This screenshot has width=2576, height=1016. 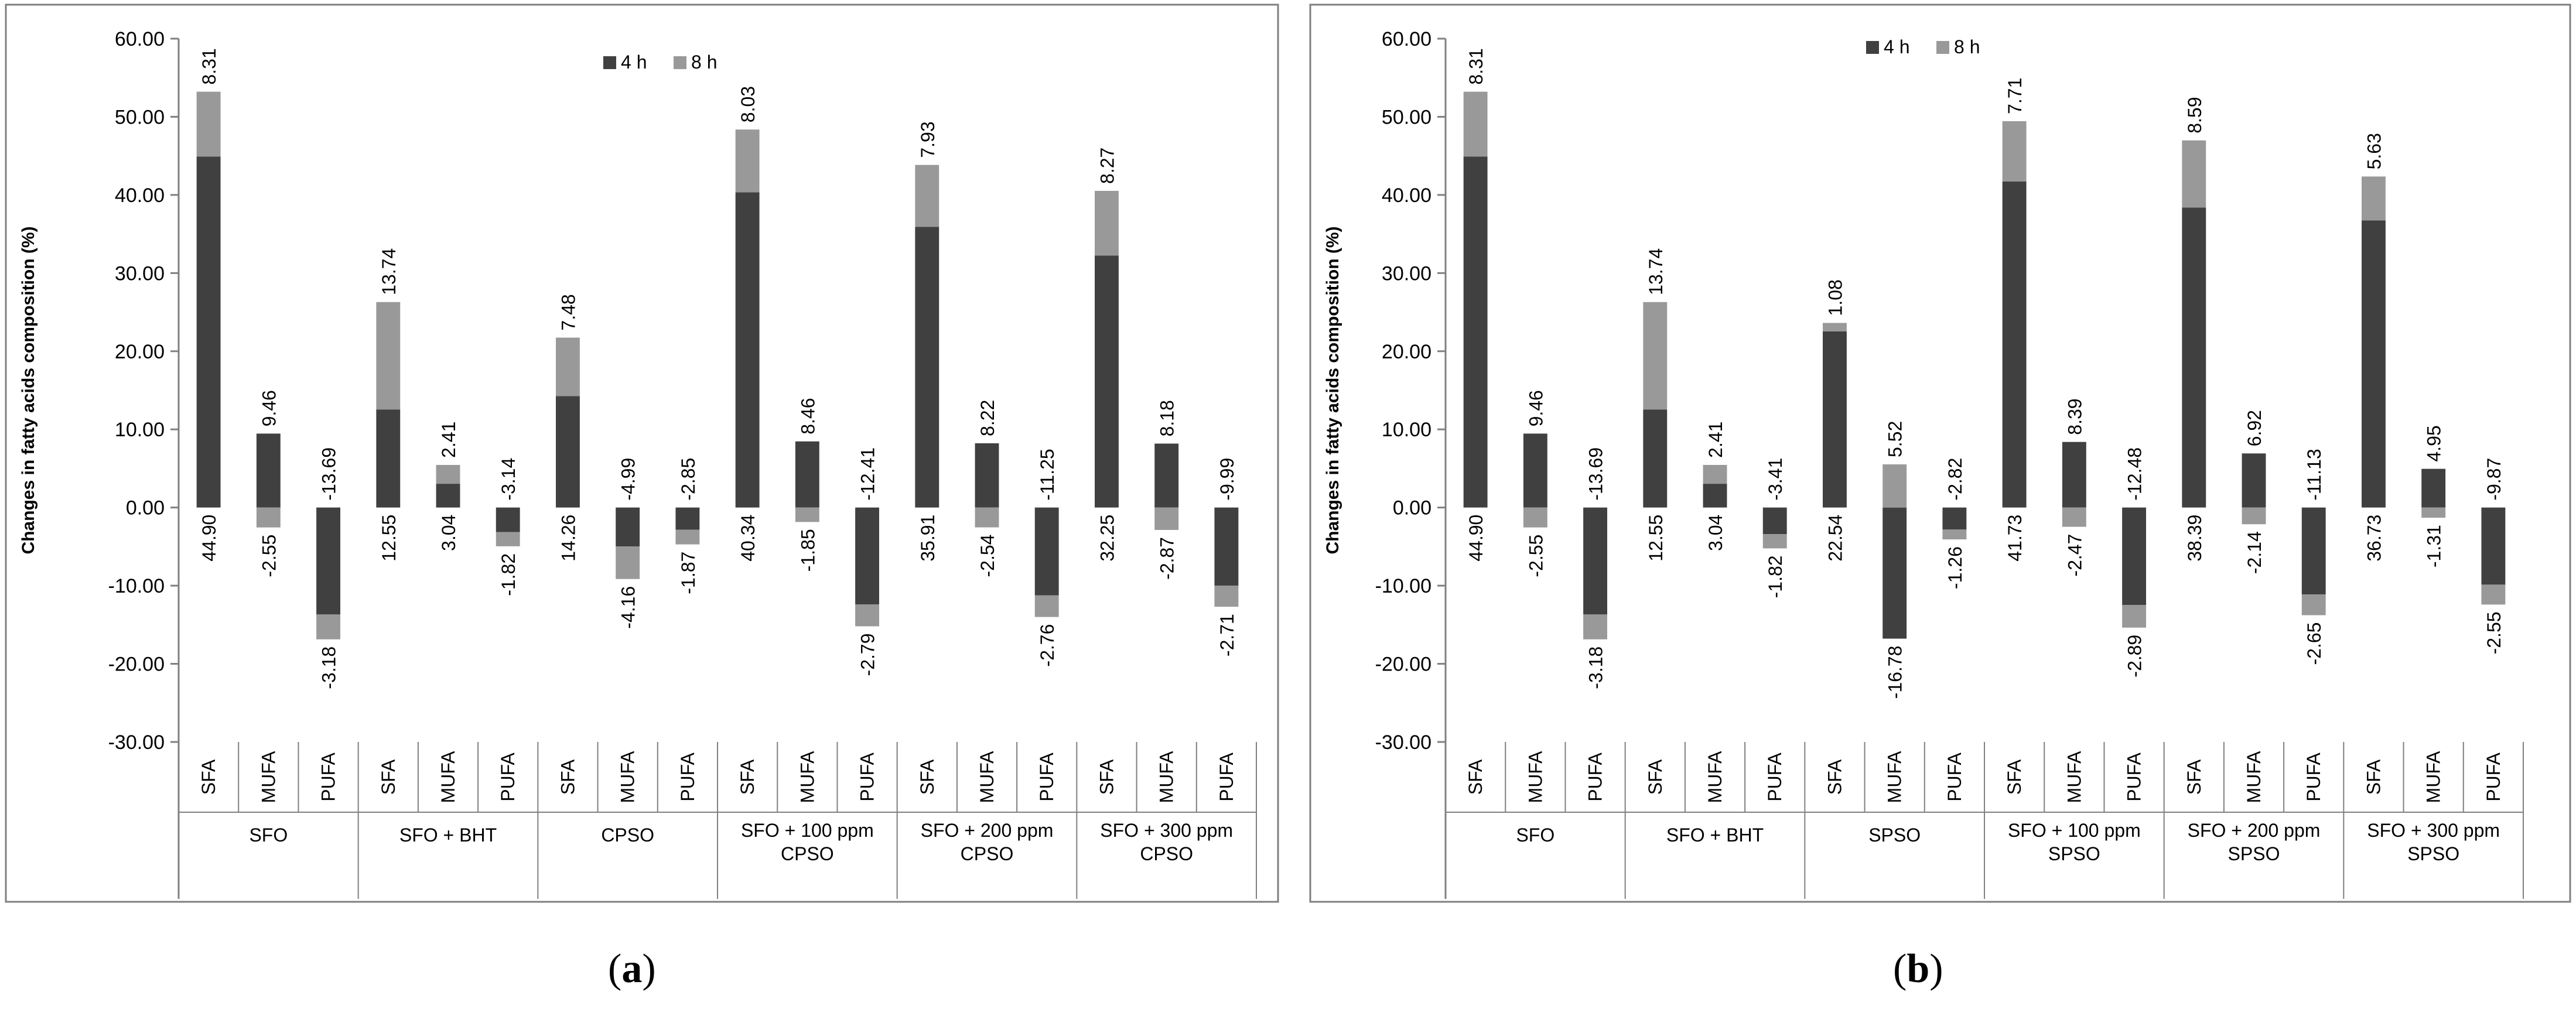 What do you see at coordinates (1407, 430) in the screenshot?
I see `chart-b-y-tick-label: 10.00` at bounding box center [1407, 430].